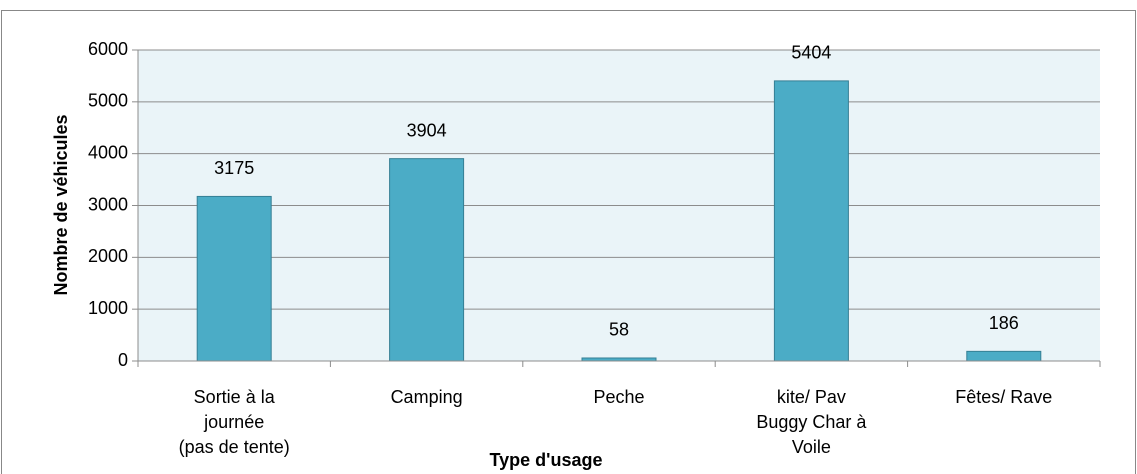  Describe the element at coordinates (427, 397) in the screenshot. I see `x-tick-label: Camping` at that location.